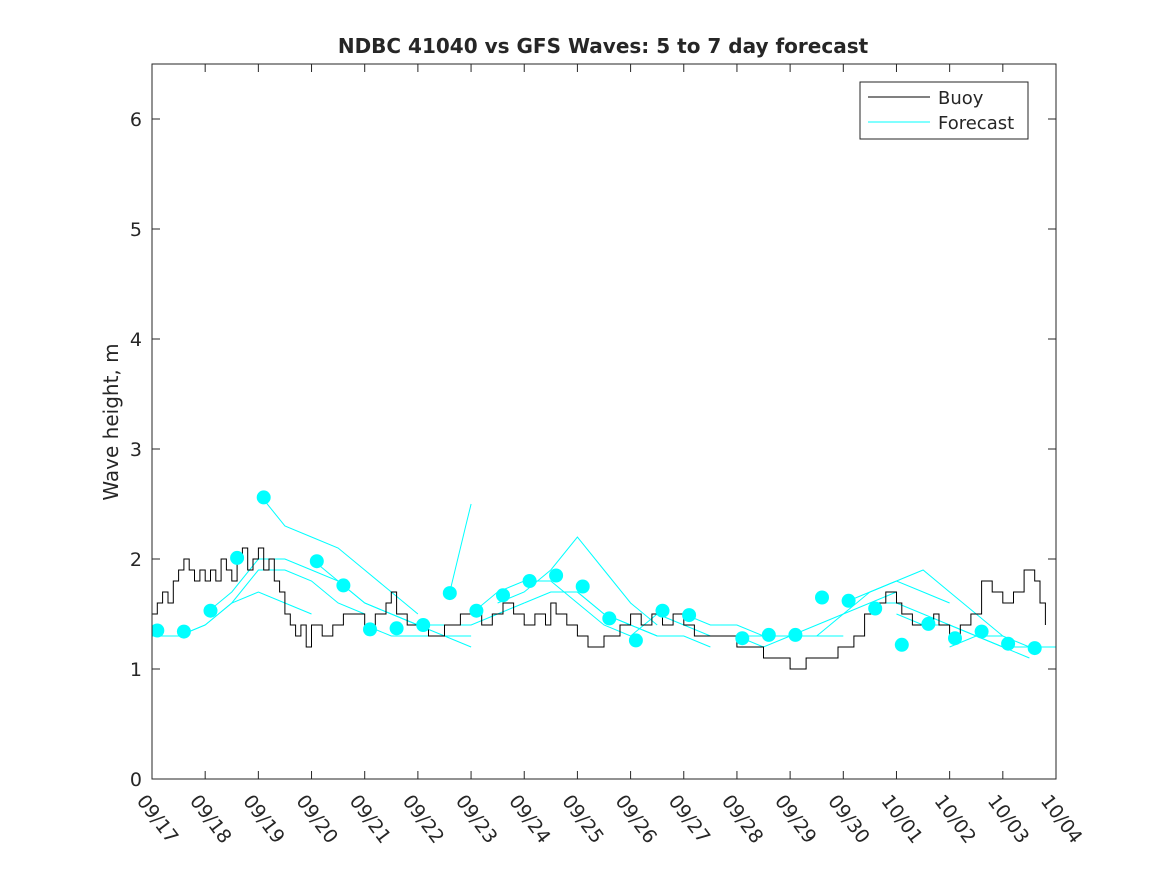 The height and width of the screenshot is (875, 1167). Describe the element at coordinates (961, 98) in the screenshot. I see `legend-buoy-label: Buoy` at that location.